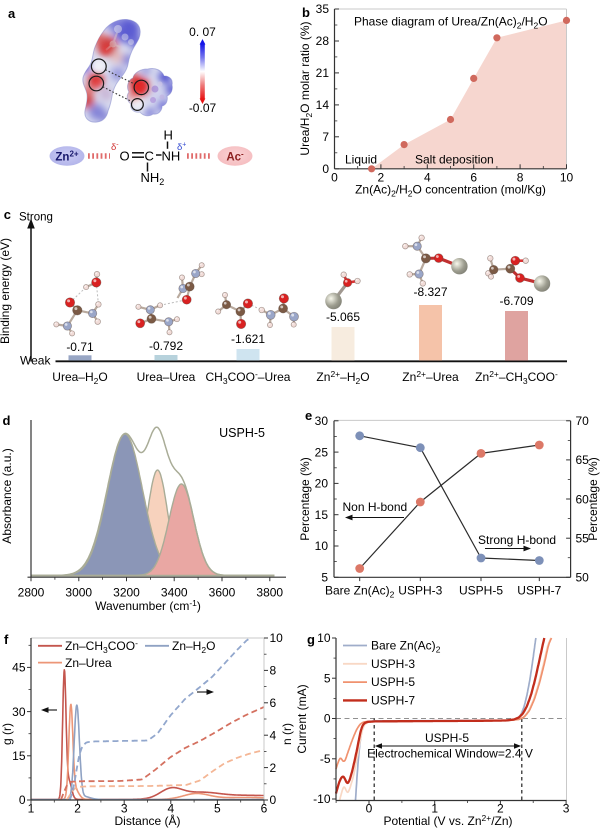 The height and width of the screenshot is (831, 600). What do you see at coordinates (35, 361) in the screenshot?
I see `svg-text: Weak` at bounding box center [35, 361].